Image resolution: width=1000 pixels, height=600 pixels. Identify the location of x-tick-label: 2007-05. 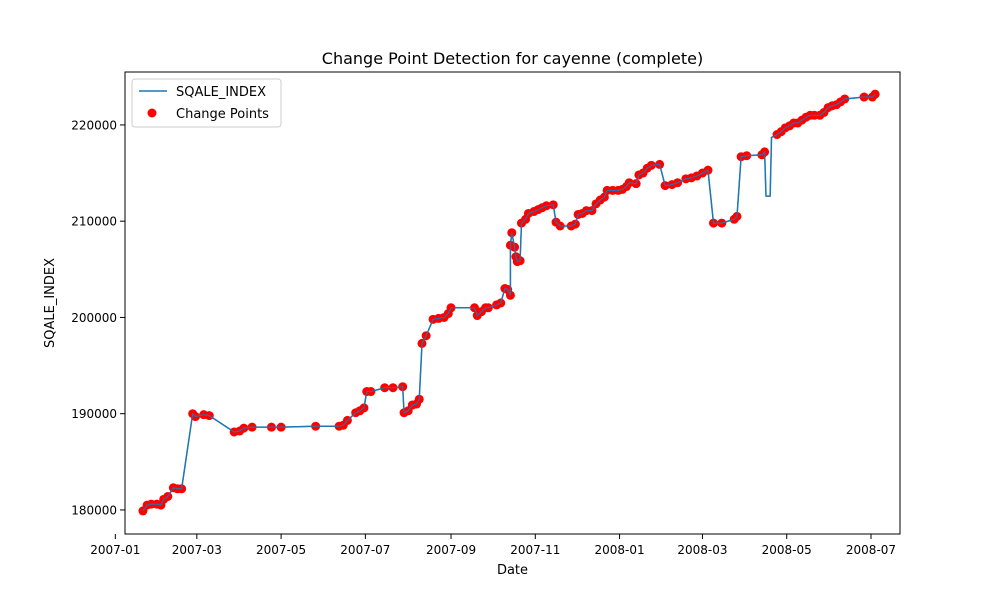
(281, 550).